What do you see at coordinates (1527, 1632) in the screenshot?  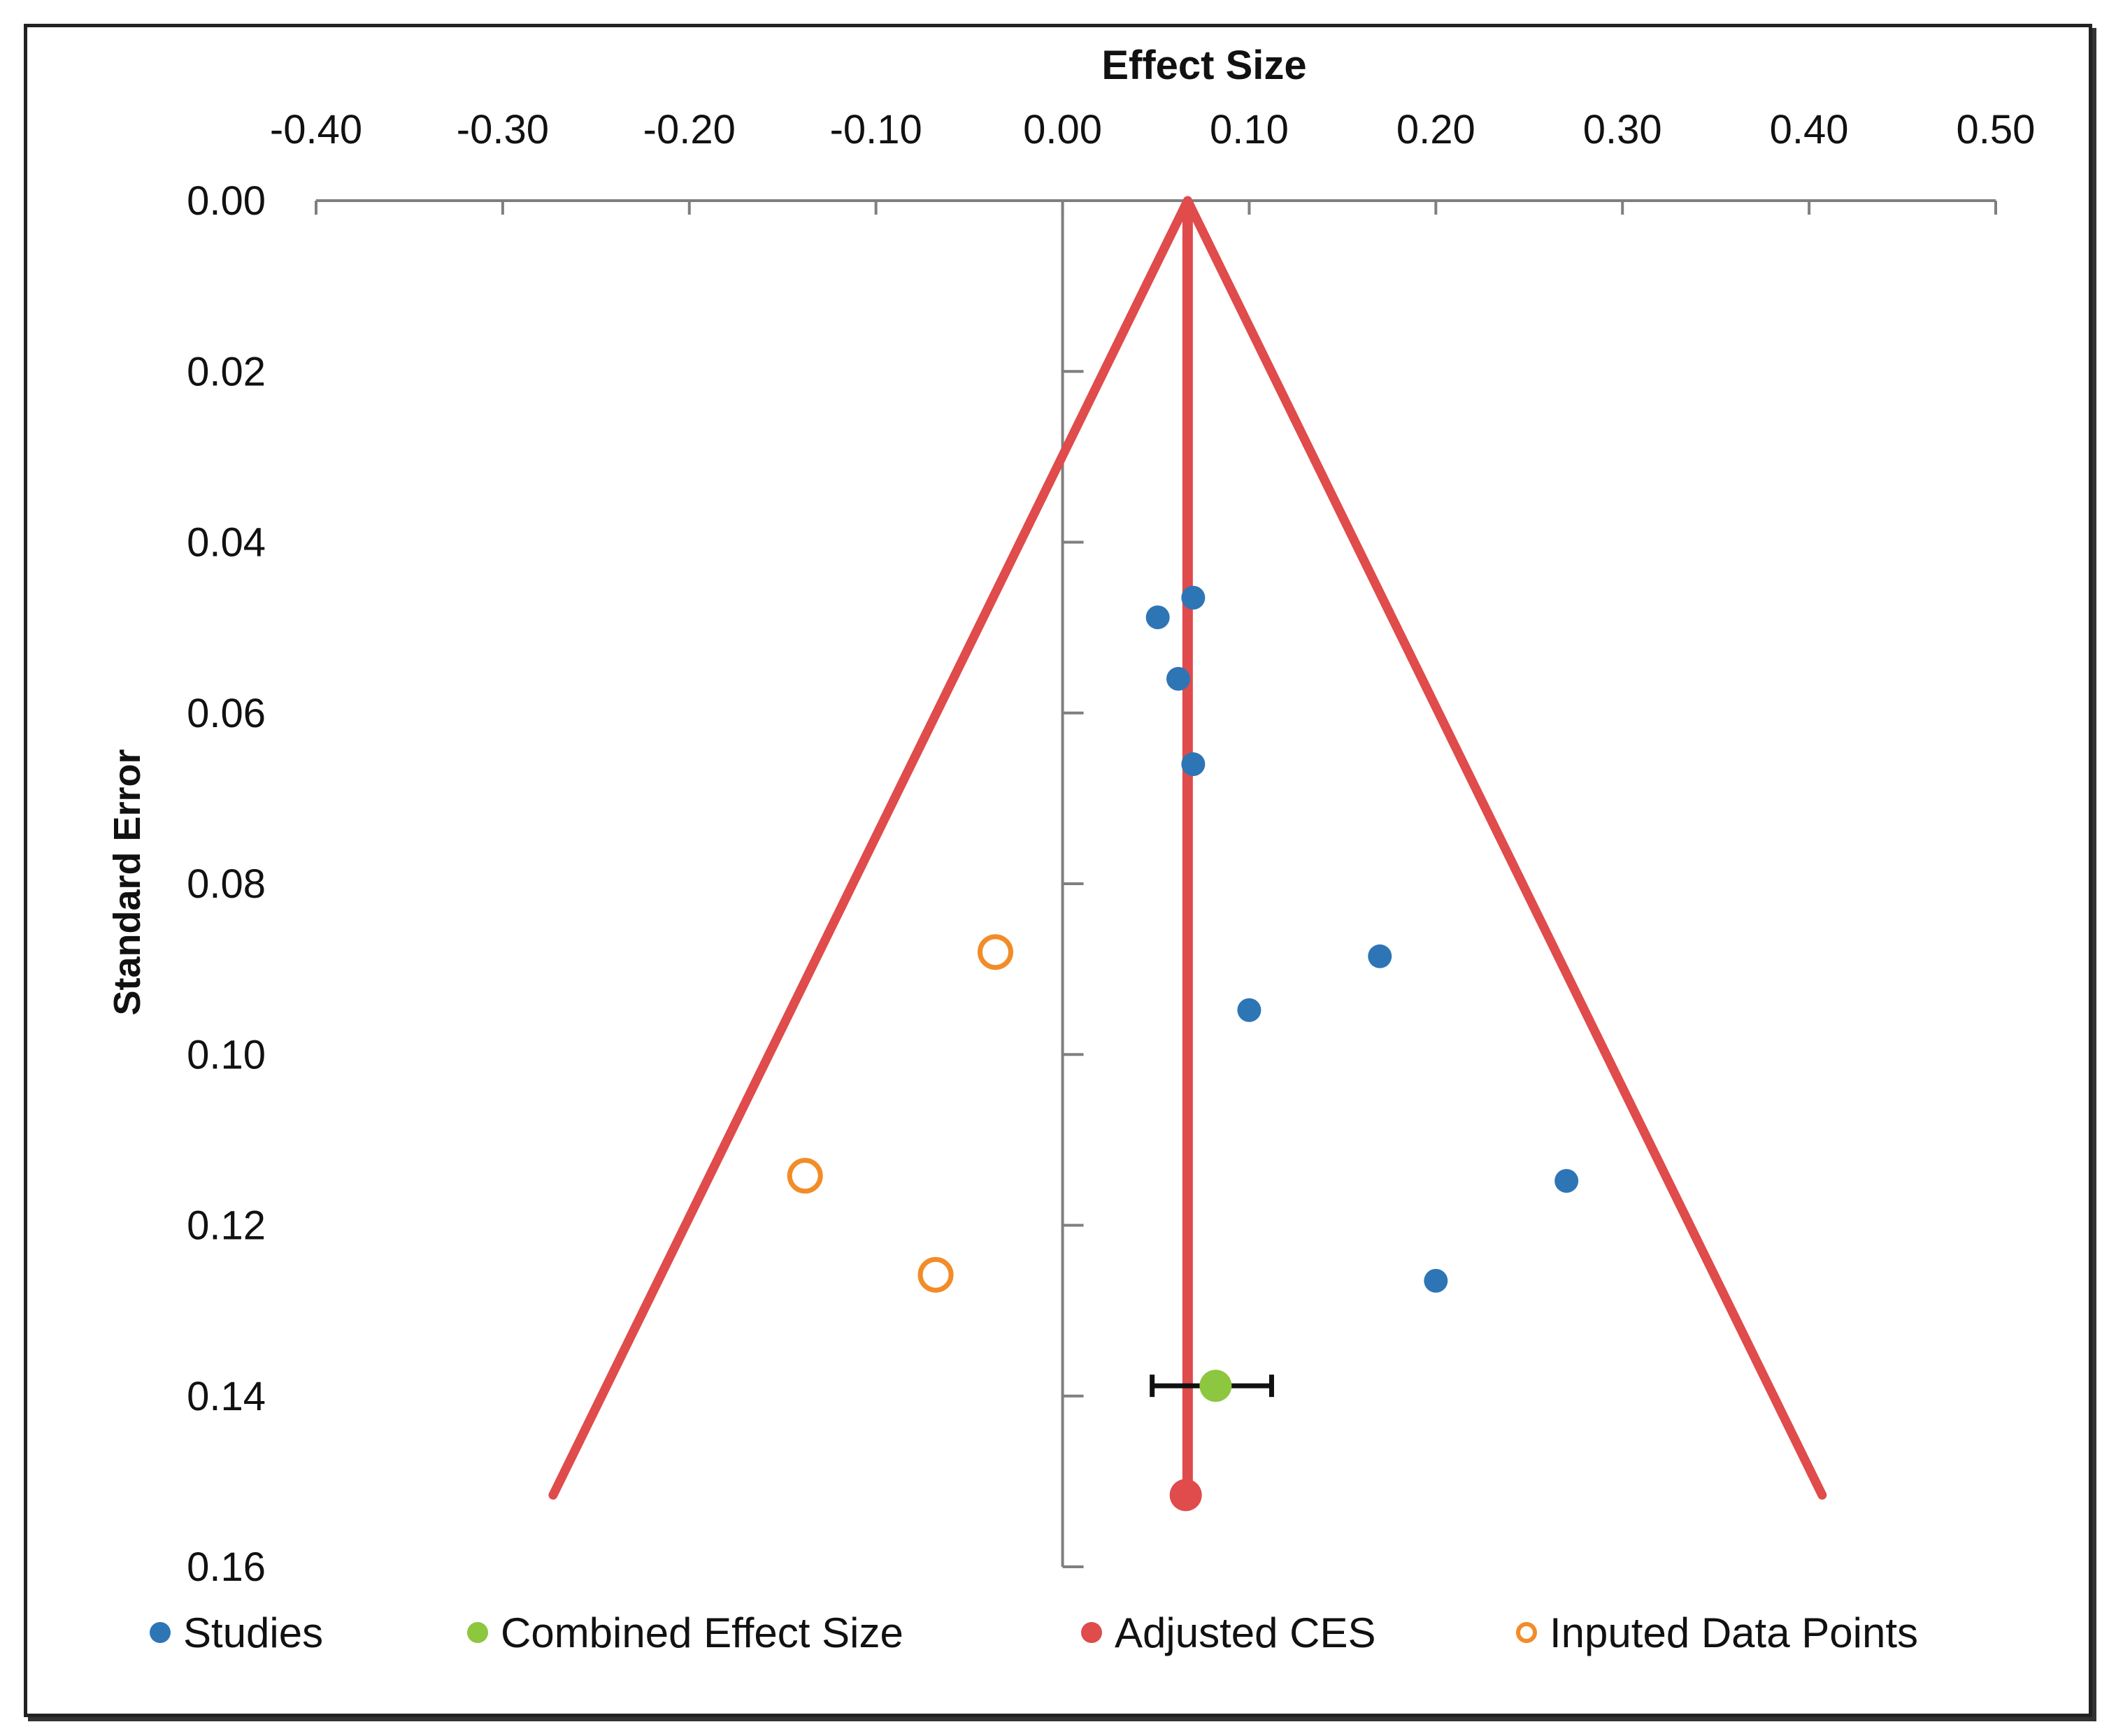 I see `legend-marker-inputed-data-points` at bounding box center [1527, 1632].